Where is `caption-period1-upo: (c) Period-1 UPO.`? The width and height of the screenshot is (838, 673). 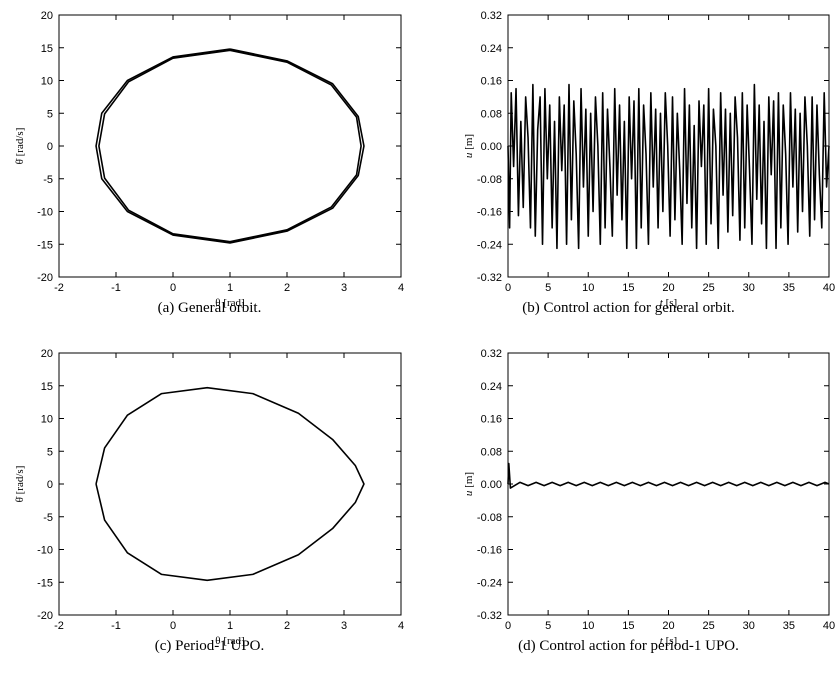 caption-period1-upo: (c) Period-1 UPO. is located at coordinates (209, 646).